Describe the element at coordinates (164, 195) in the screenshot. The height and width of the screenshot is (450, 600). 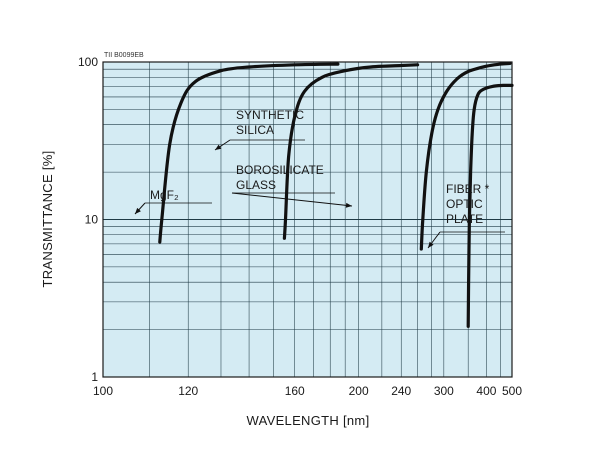
I see `annotation-label: MgF₂` at that location.